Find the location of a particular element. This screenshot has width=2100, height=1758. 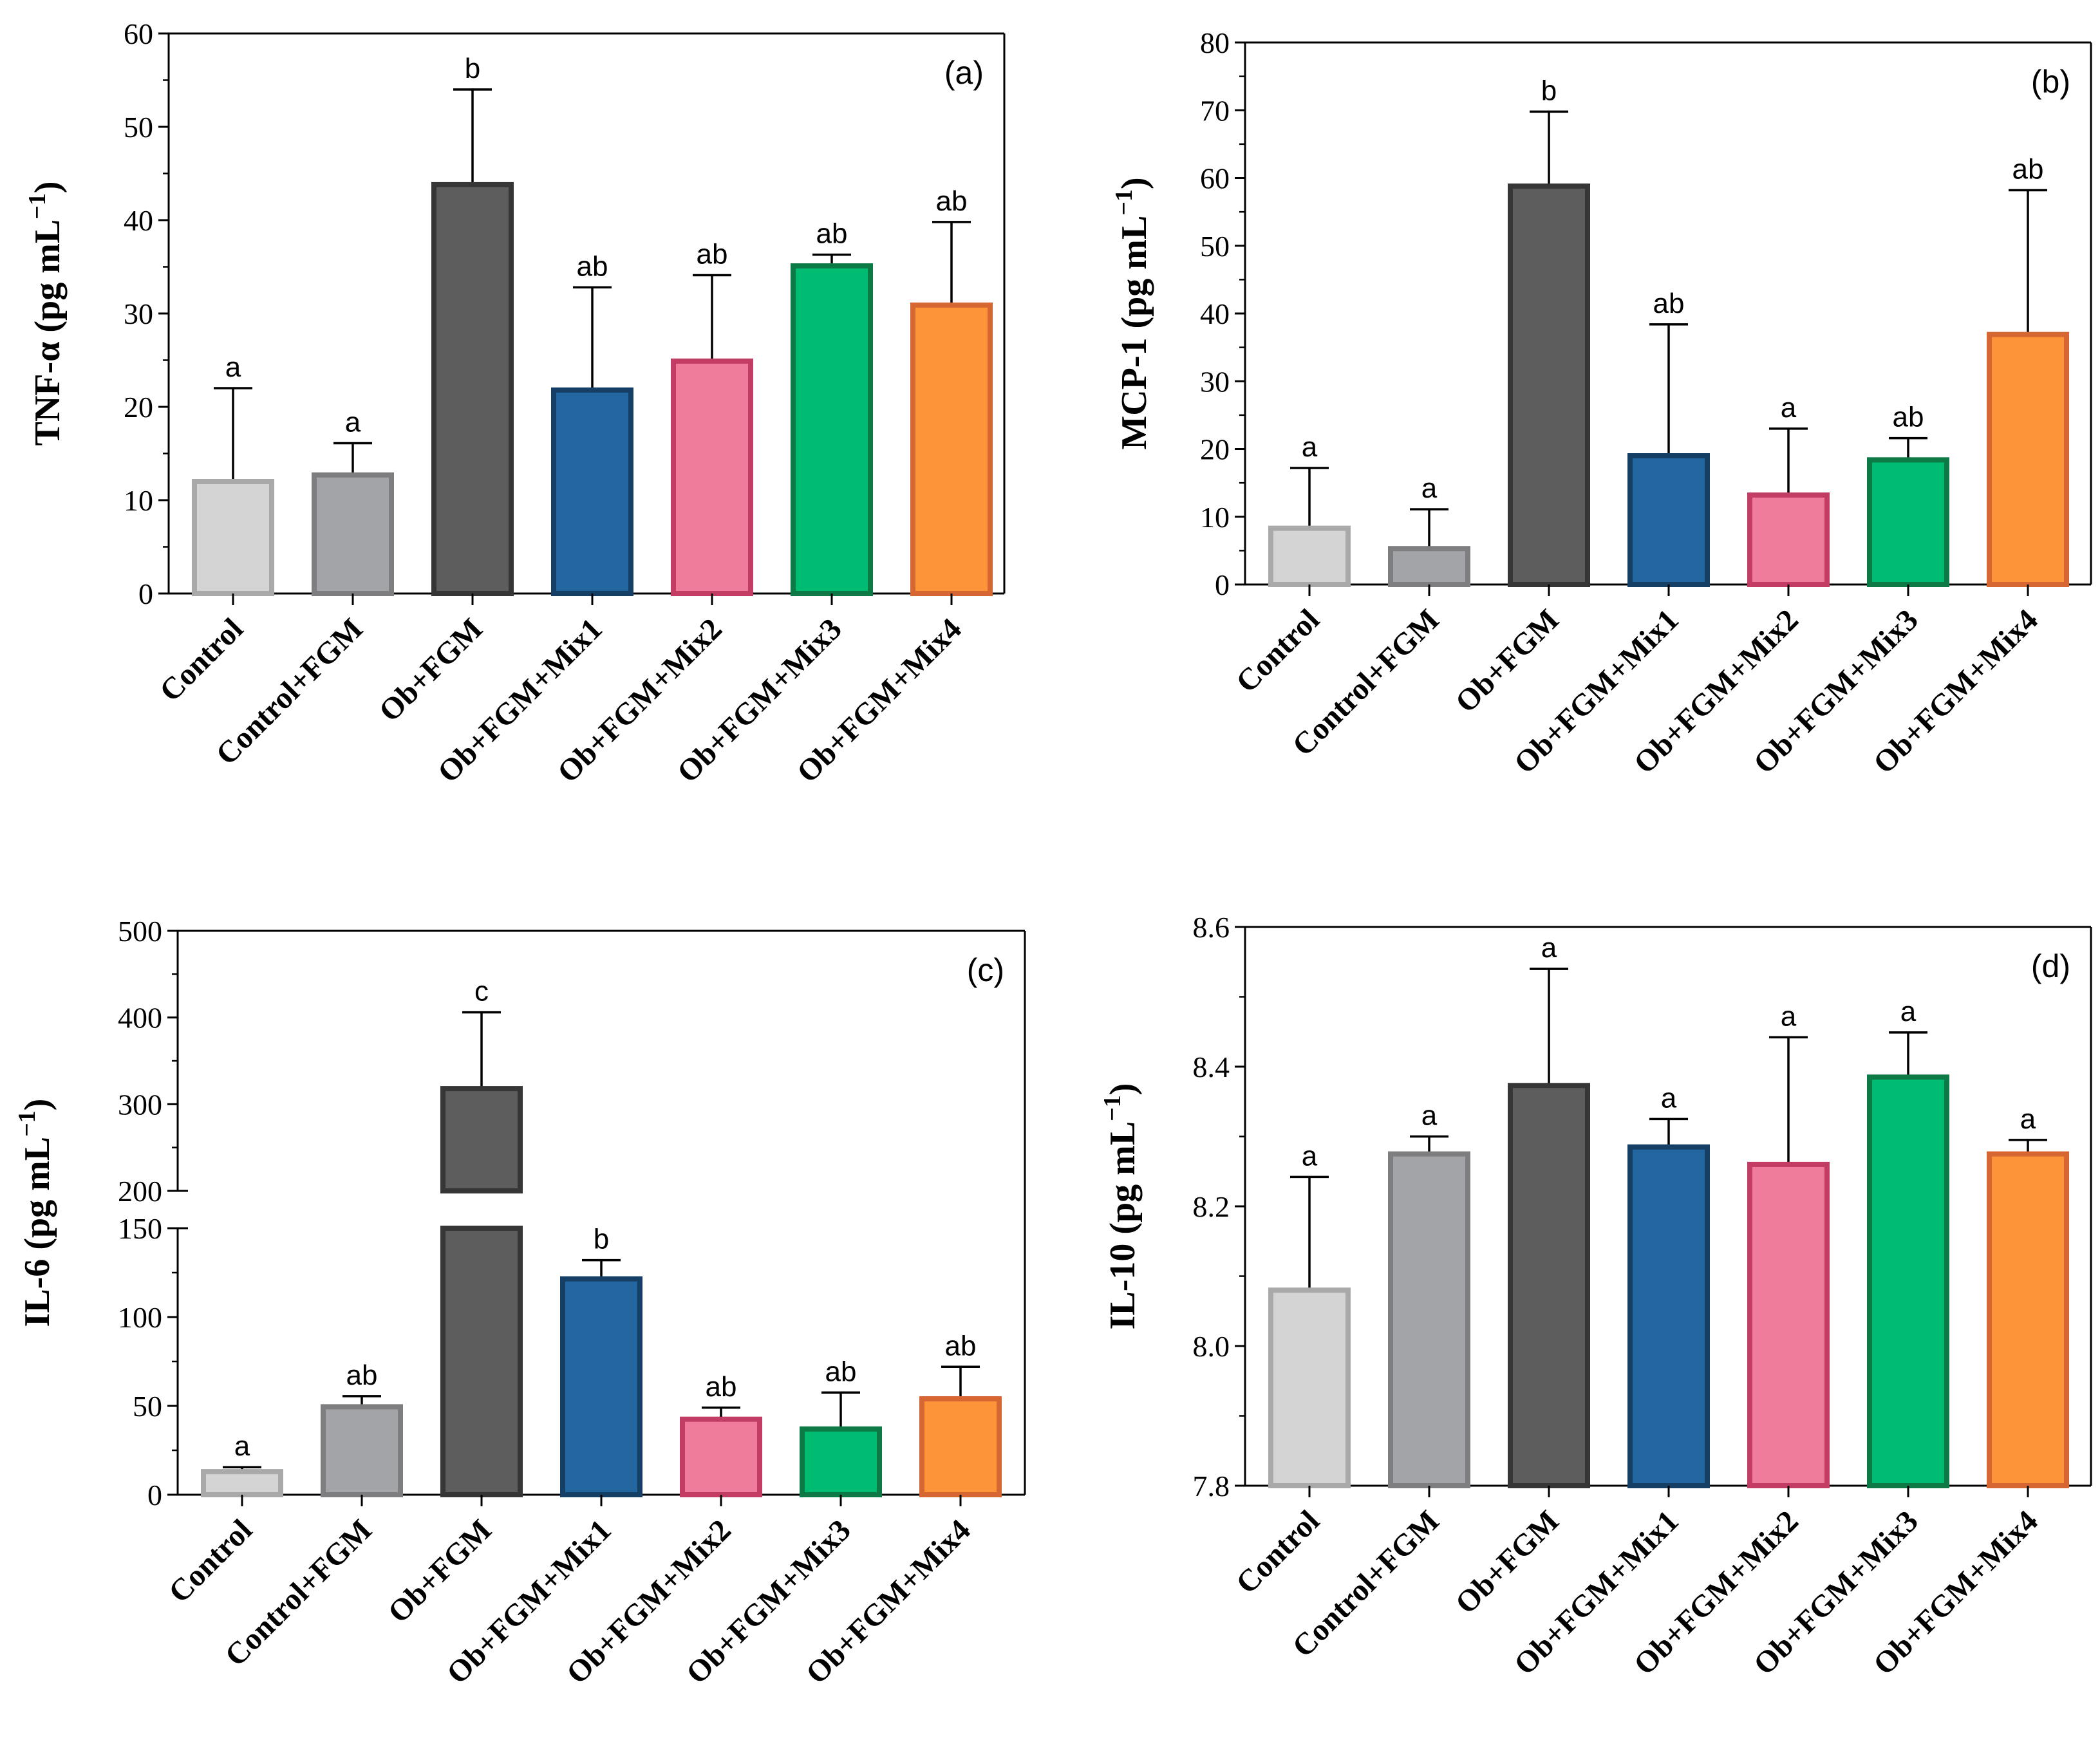

y-axis-title: IL-6 (pg mL−1) is located at coordinates (35, 1213).